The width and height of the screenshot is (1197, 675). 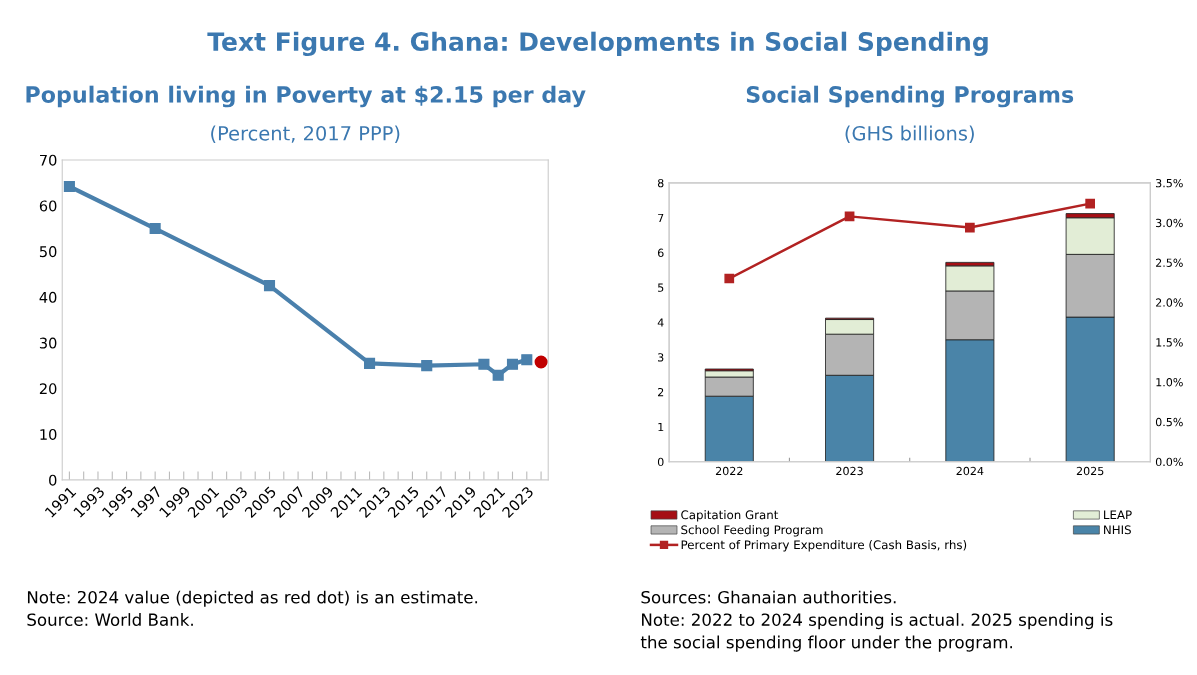 What do you see at coordinates (910, 96) in the screenshot?
I see `chart-title: Social Spending Programs` at bounding box center [910, 96].